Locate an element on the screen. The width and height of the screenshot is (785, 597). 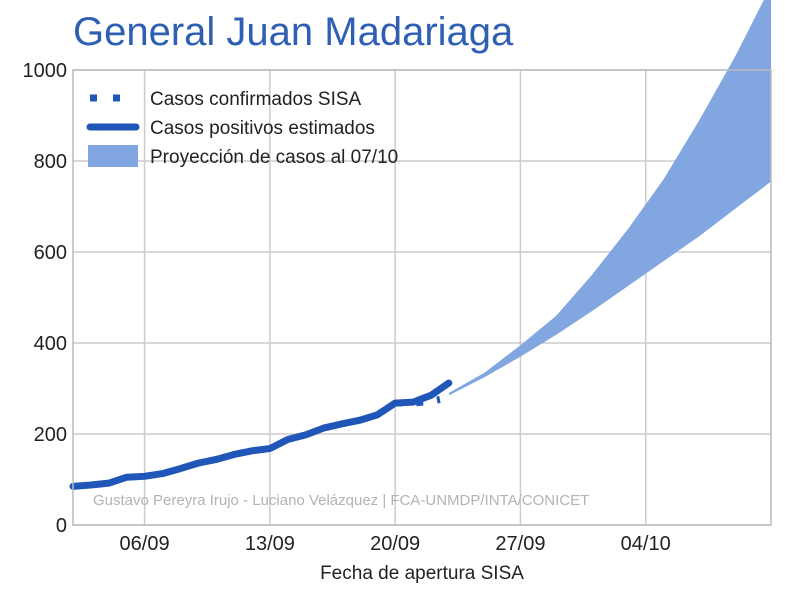
legend-item-projection: Proyección de casos al 07/10 is located at coordinates (243, 156).